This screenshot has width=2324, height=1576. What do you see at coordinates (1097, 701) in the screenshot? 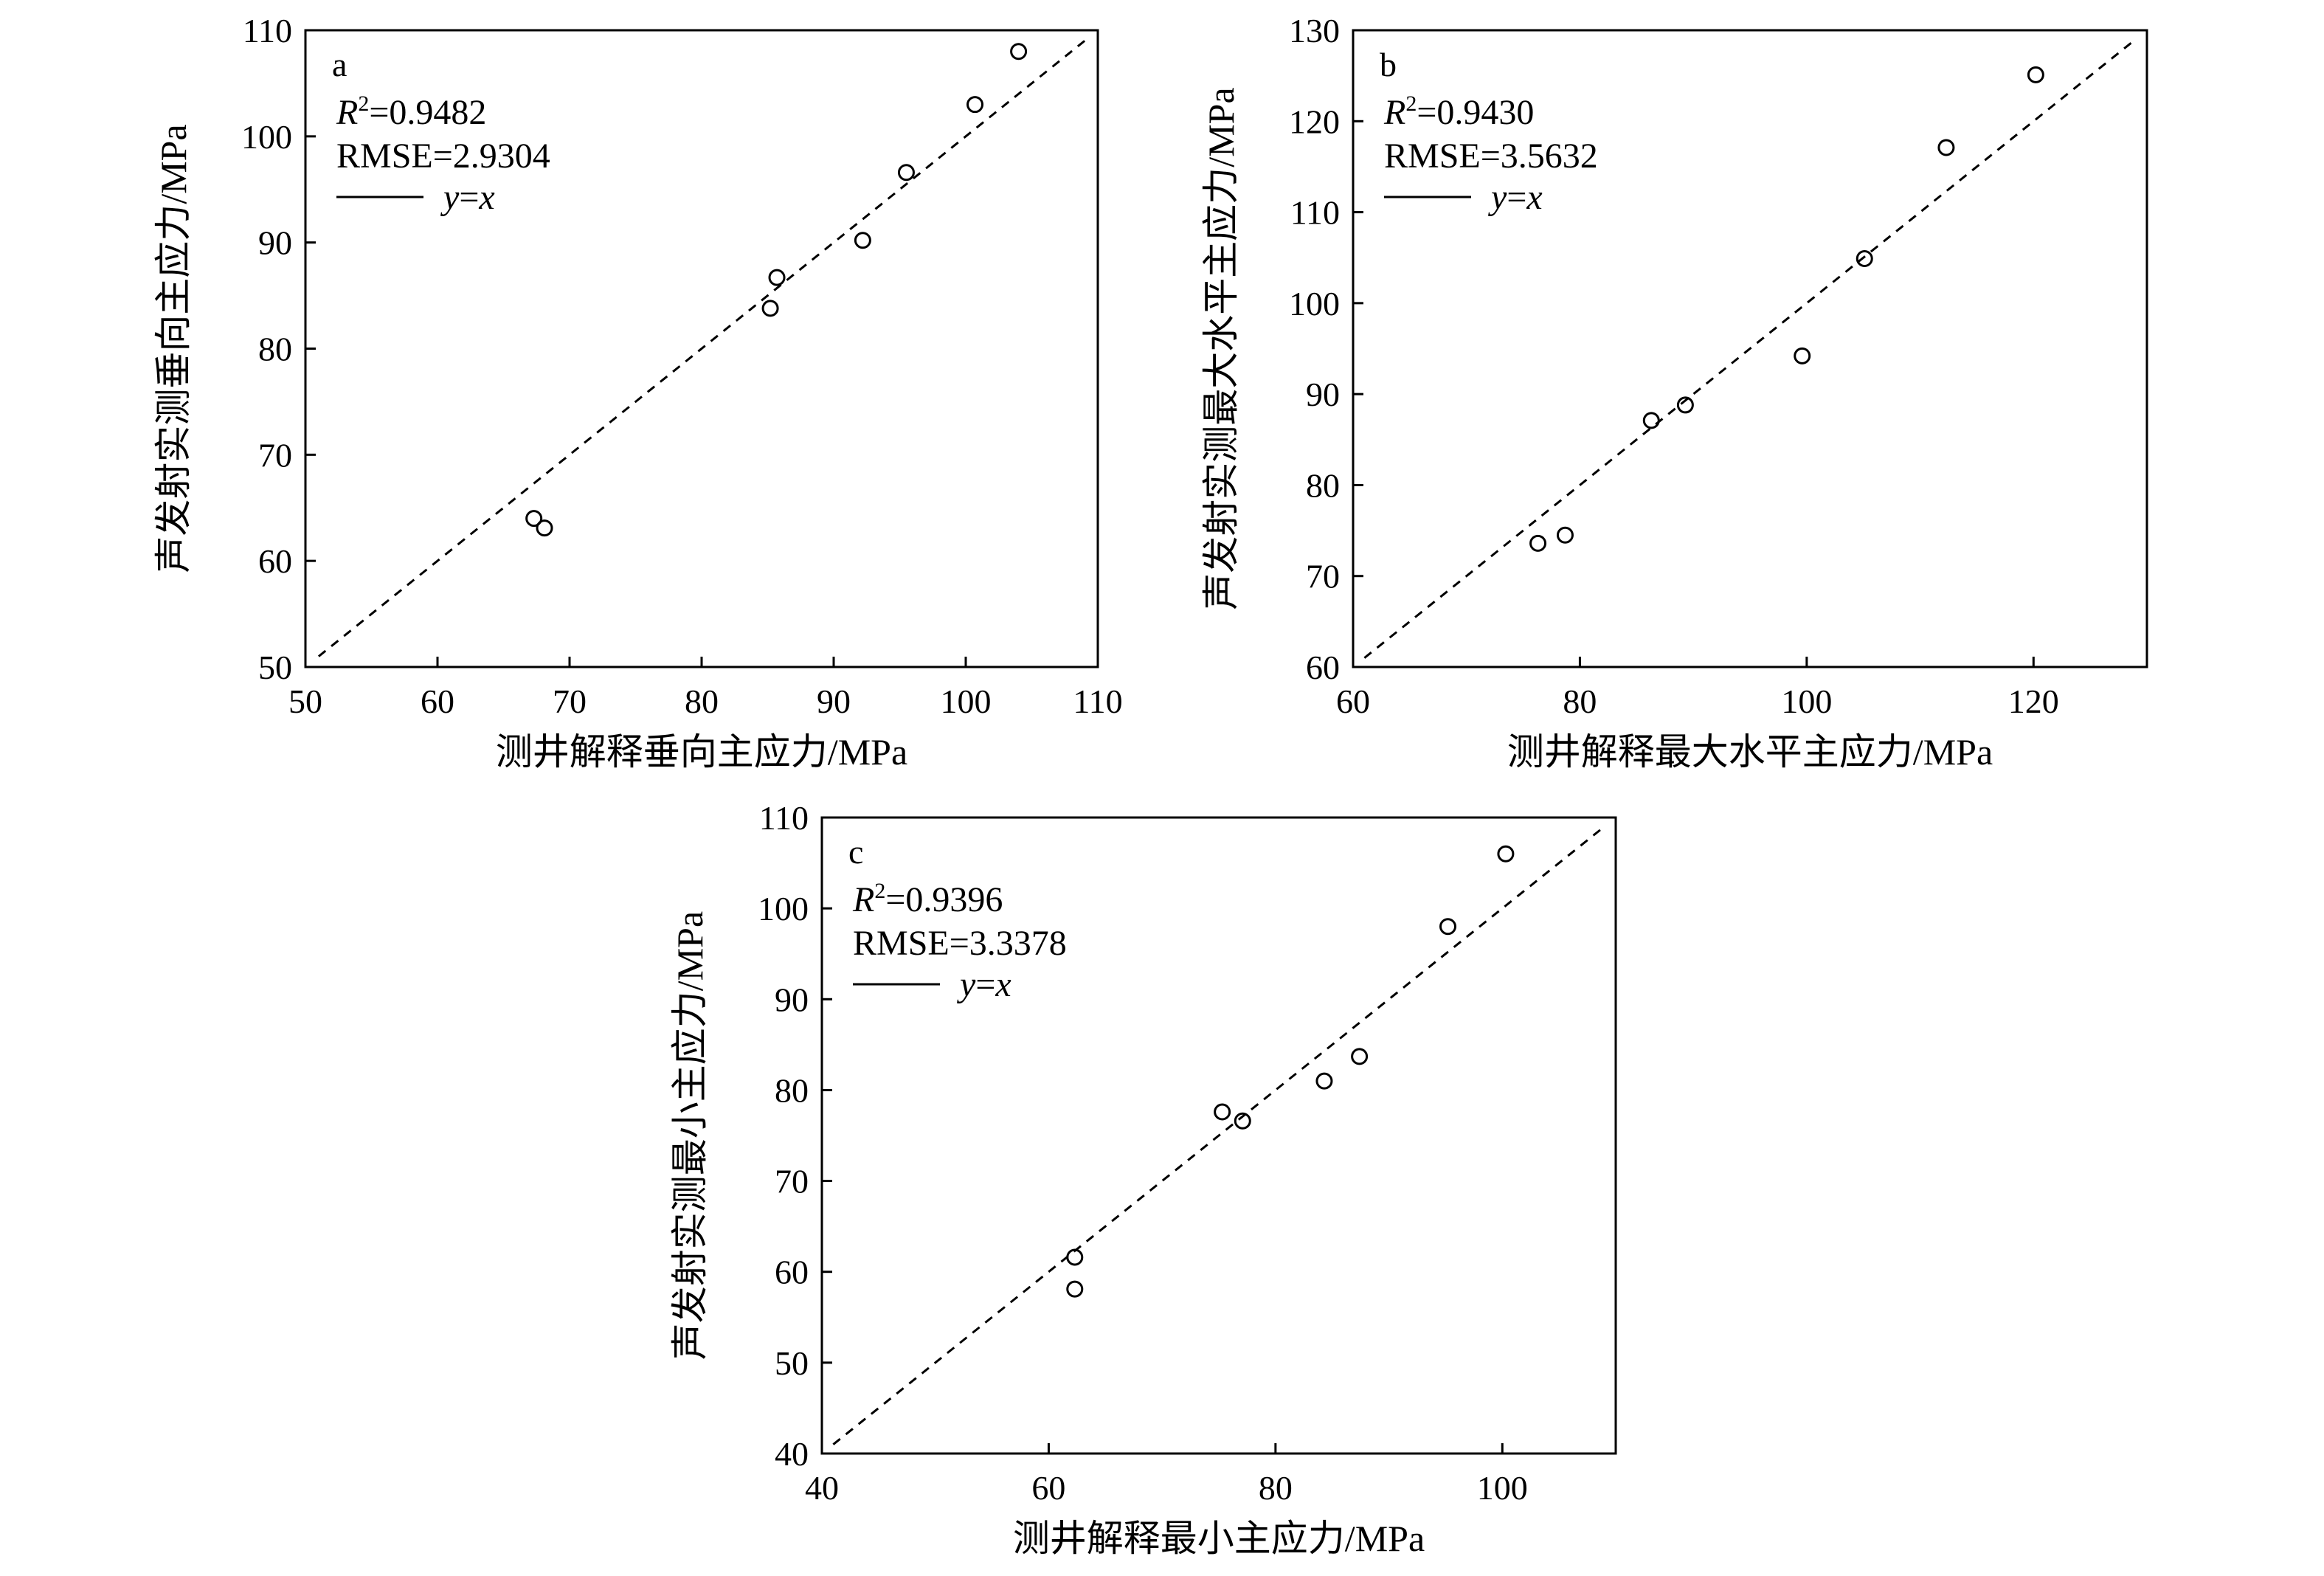
I see `x-tick-label: 110` at bounding box center [1097, 701].